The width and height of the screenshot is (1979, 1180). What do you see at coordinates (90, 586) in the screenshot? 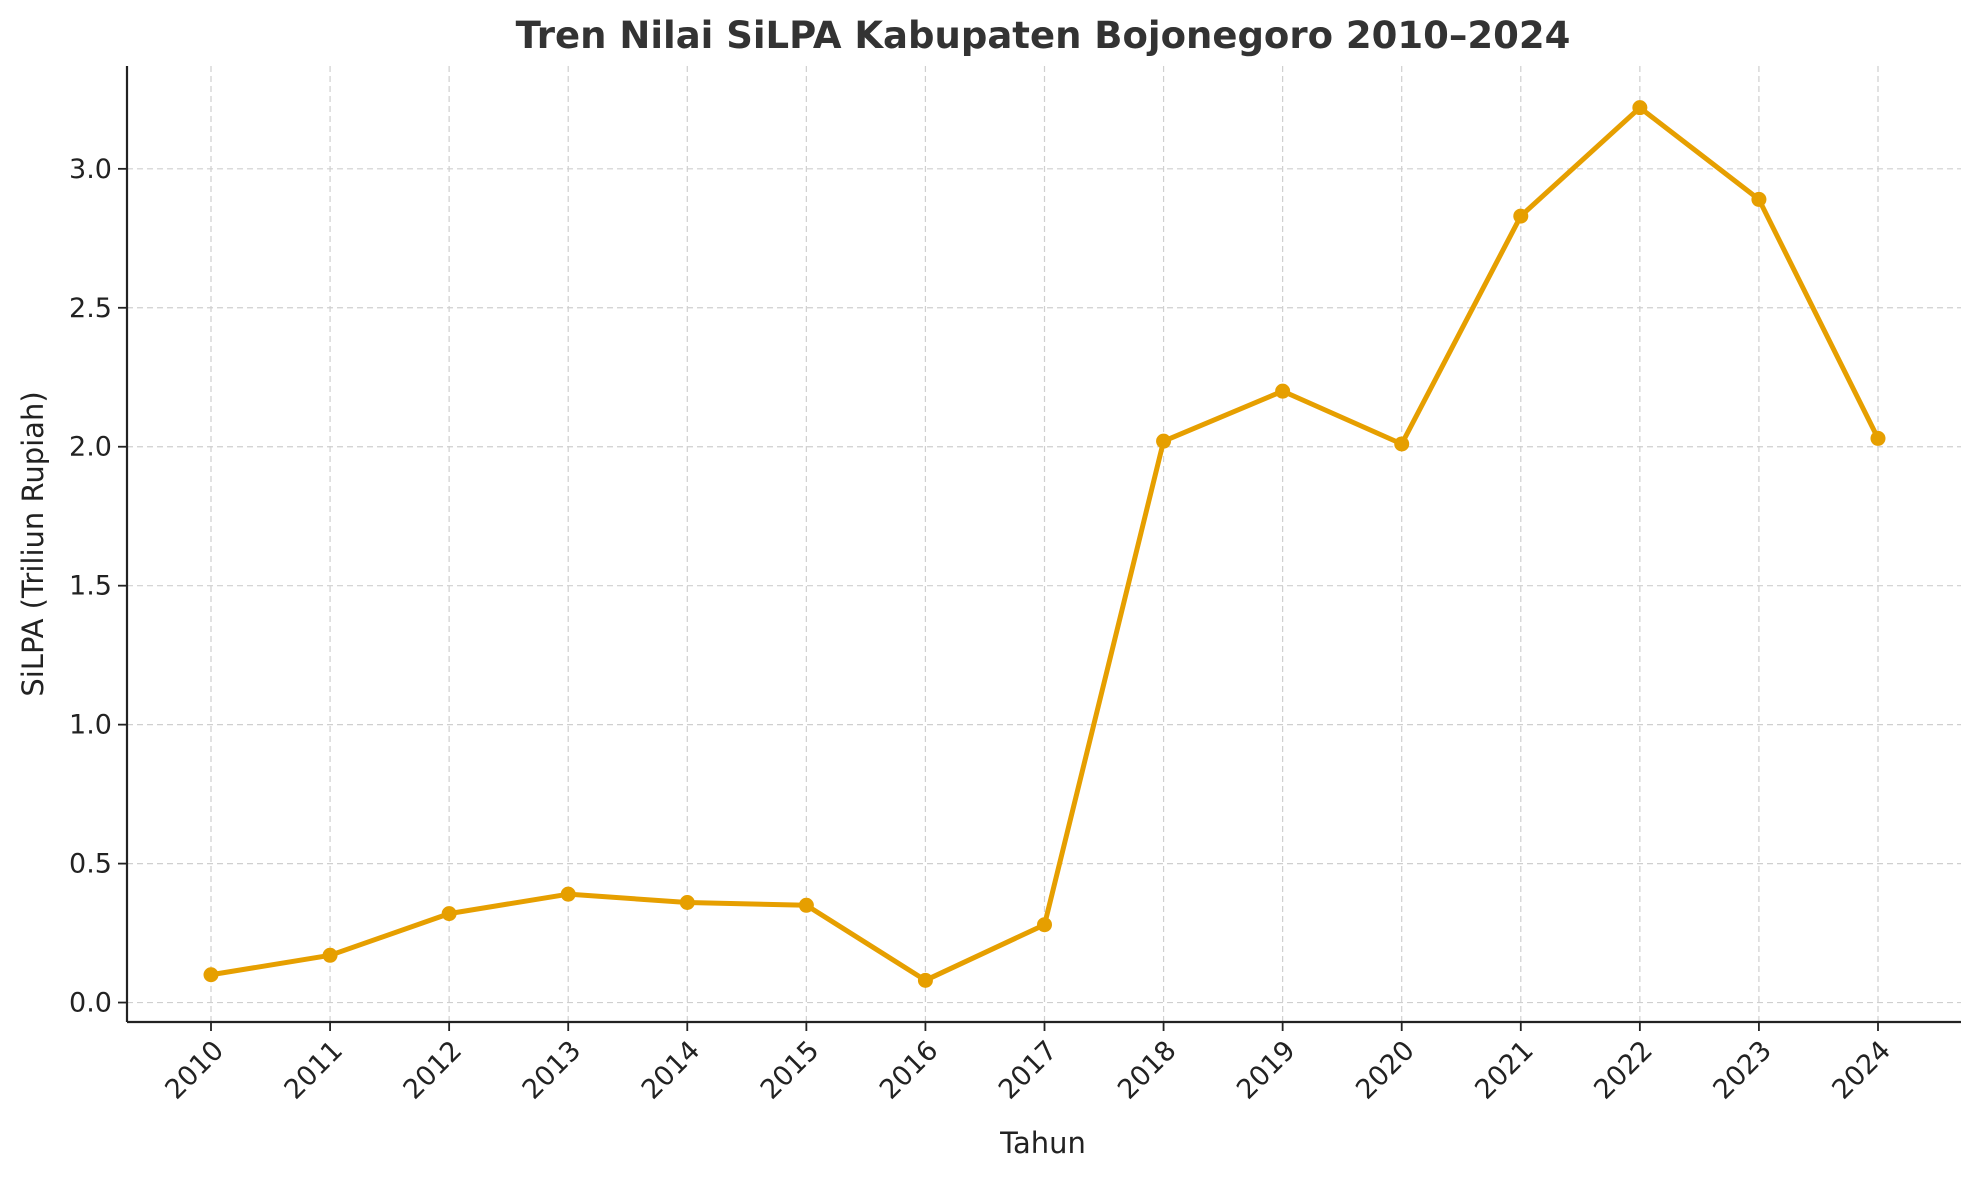
I see `y-tick-label: 1.5` at bounding box center [90, 586].